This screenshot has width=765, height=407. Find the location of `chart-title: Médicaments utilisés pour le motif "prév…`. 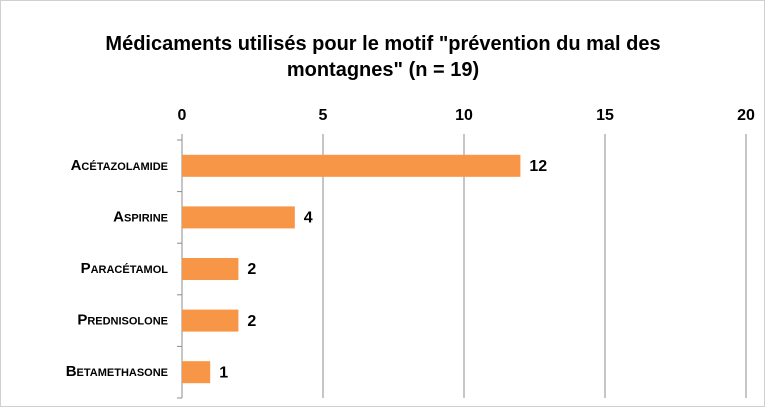

chart-title: Médicaments utilisés pour le motif "prév… is located at coordinates (383, 57).